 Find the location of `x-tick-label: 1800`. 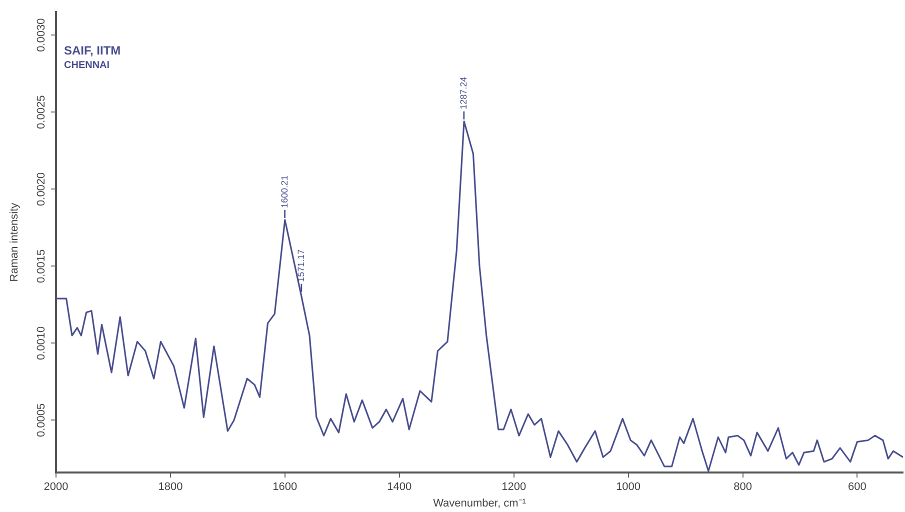

x-tick-label: 1800 is located at coordinates (170, 487).